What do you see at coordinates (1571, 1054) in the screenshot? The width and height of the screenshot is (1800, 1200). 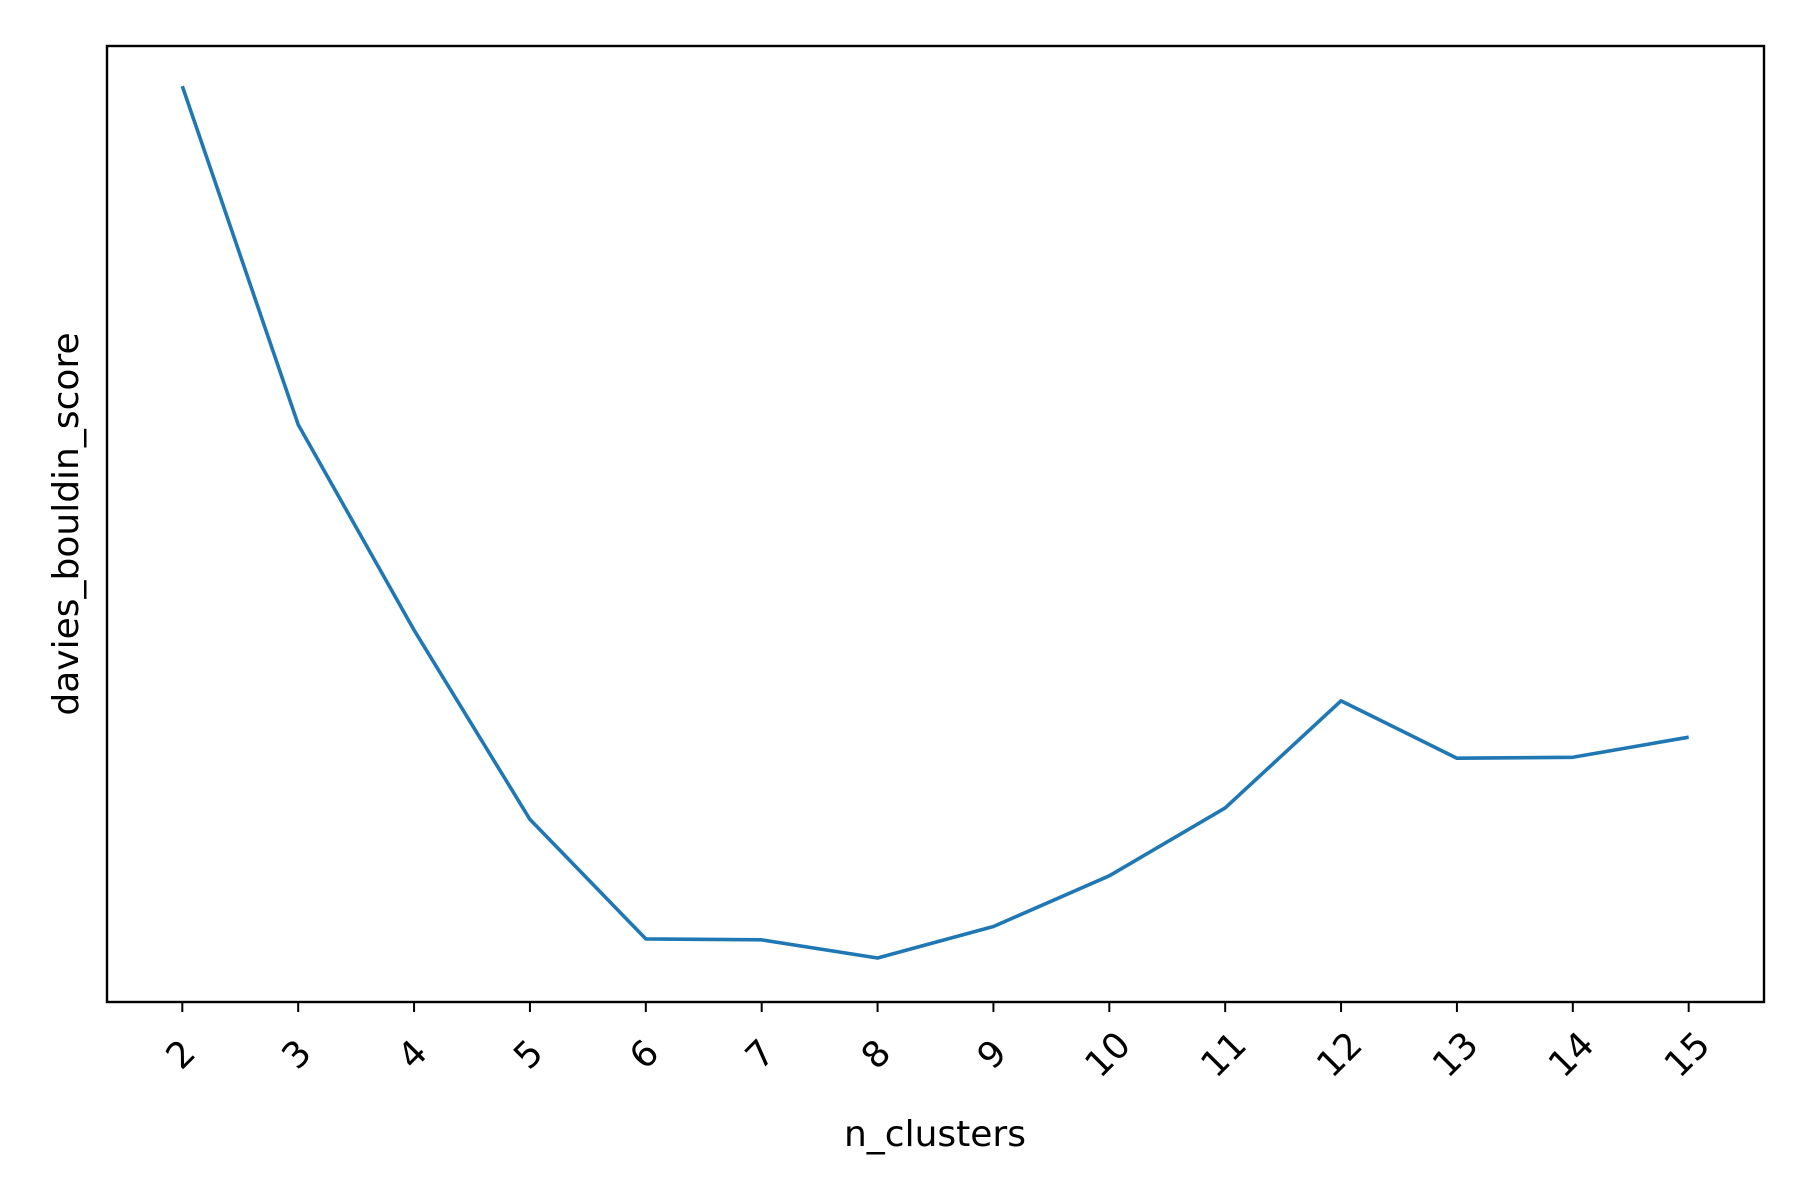 I see `x-tick-label: 14` at bounding box center [1571, 1054].